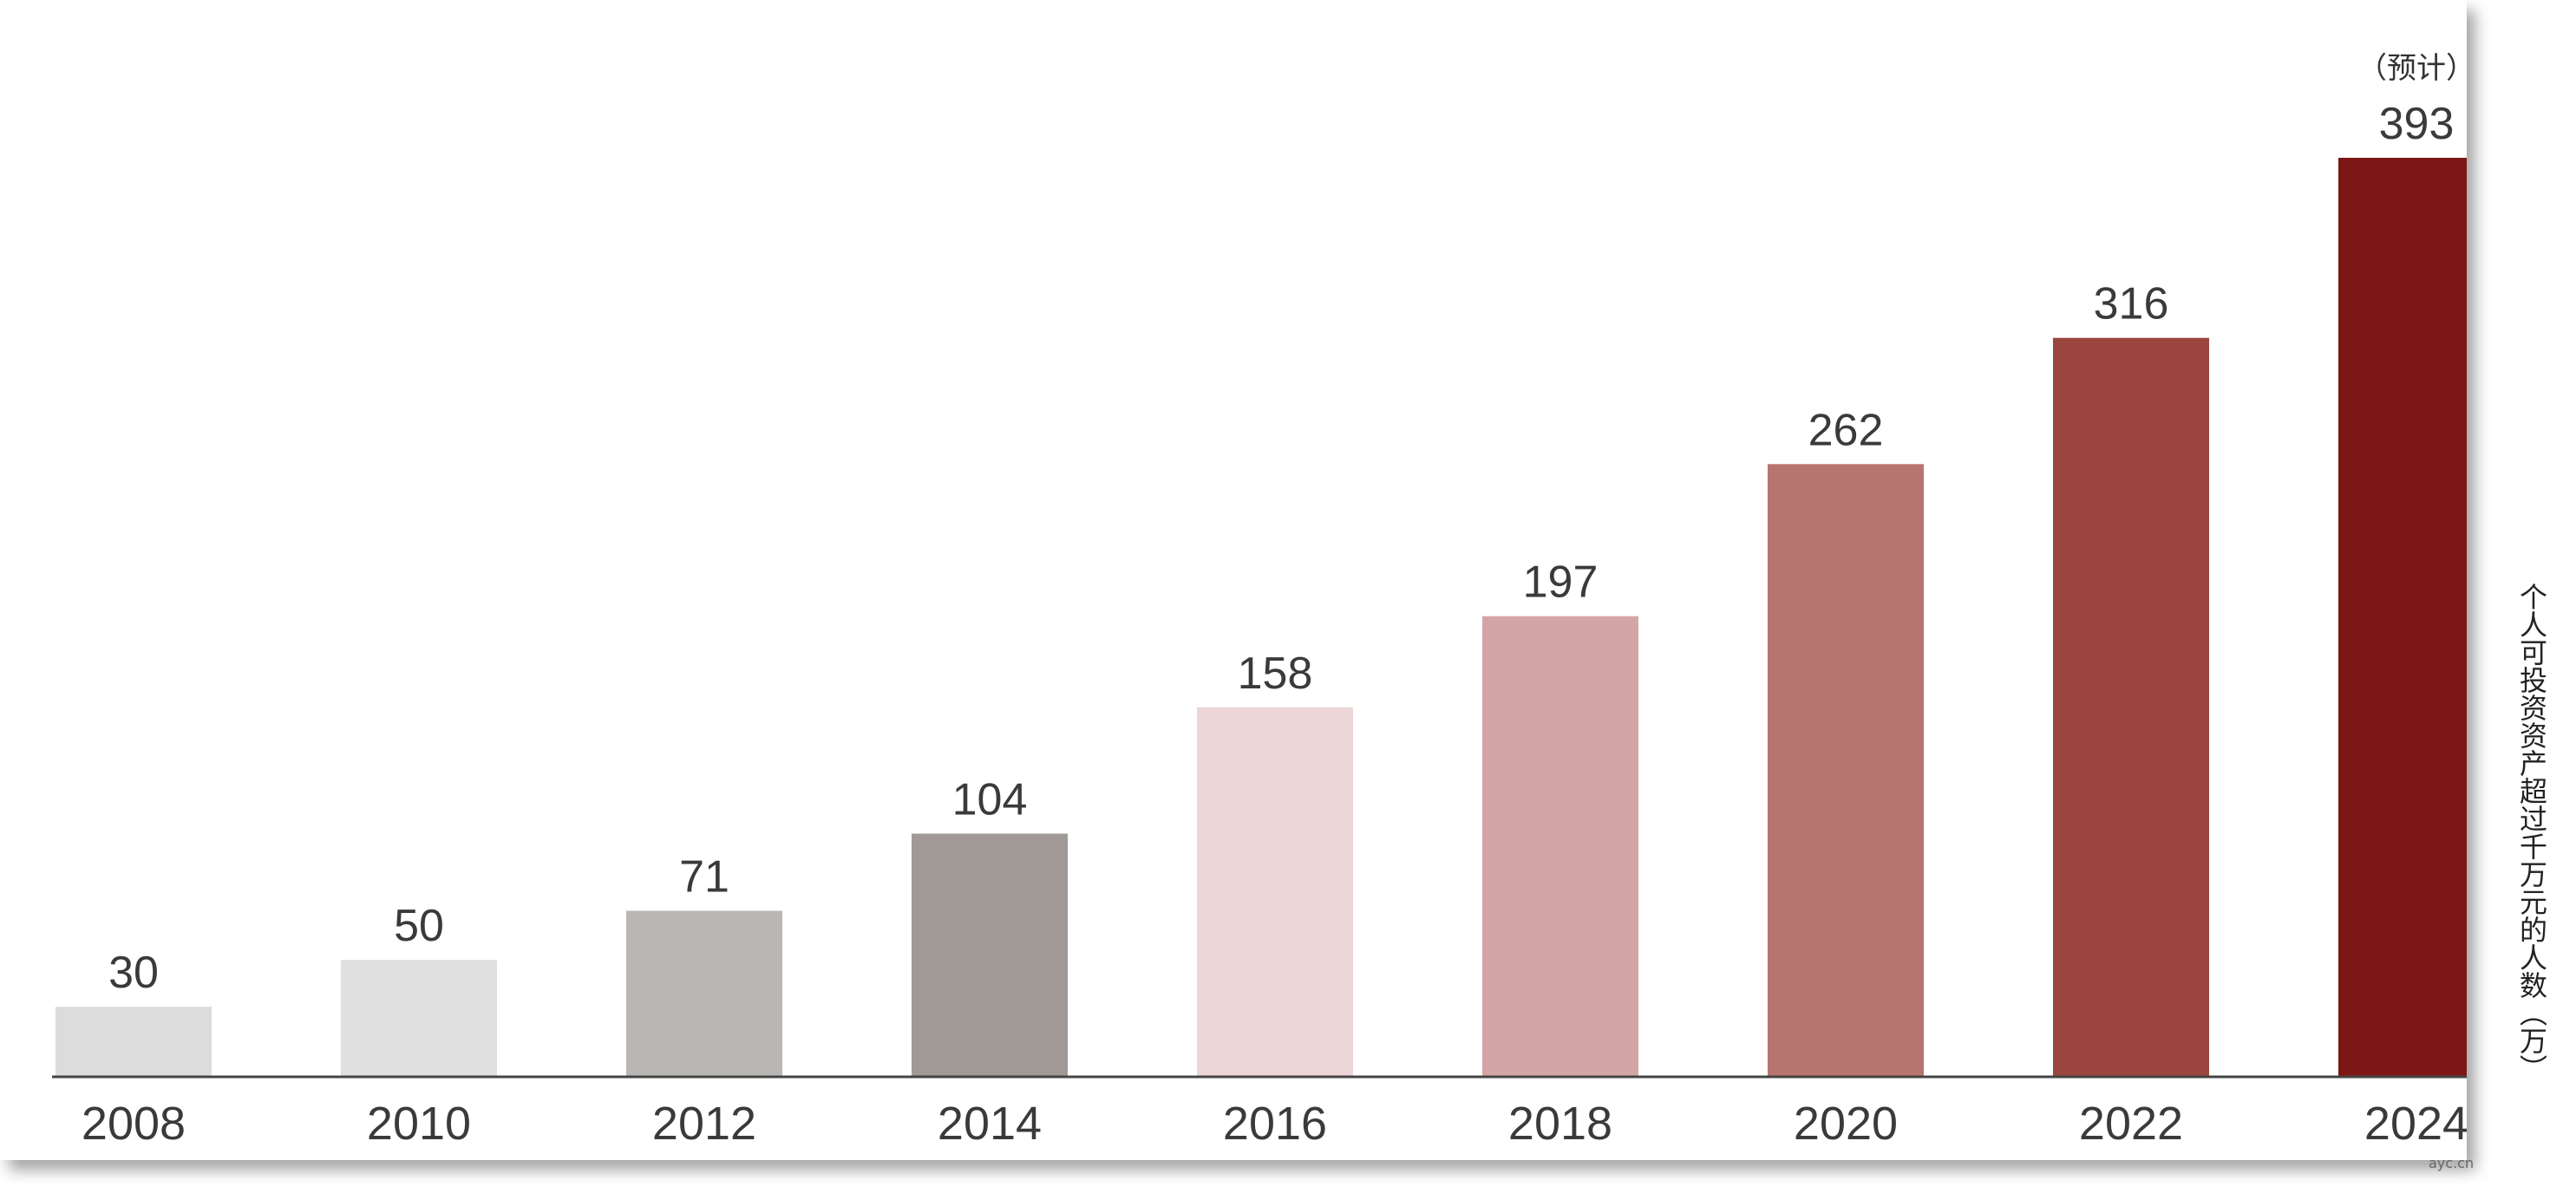 Image resolution: width=2576 pixels, height=1193 pixels. What do you see at coordinates (1846, 430) in the screenshot?
I see `data-label-2020: 262` at bounding box center [1846, 430].